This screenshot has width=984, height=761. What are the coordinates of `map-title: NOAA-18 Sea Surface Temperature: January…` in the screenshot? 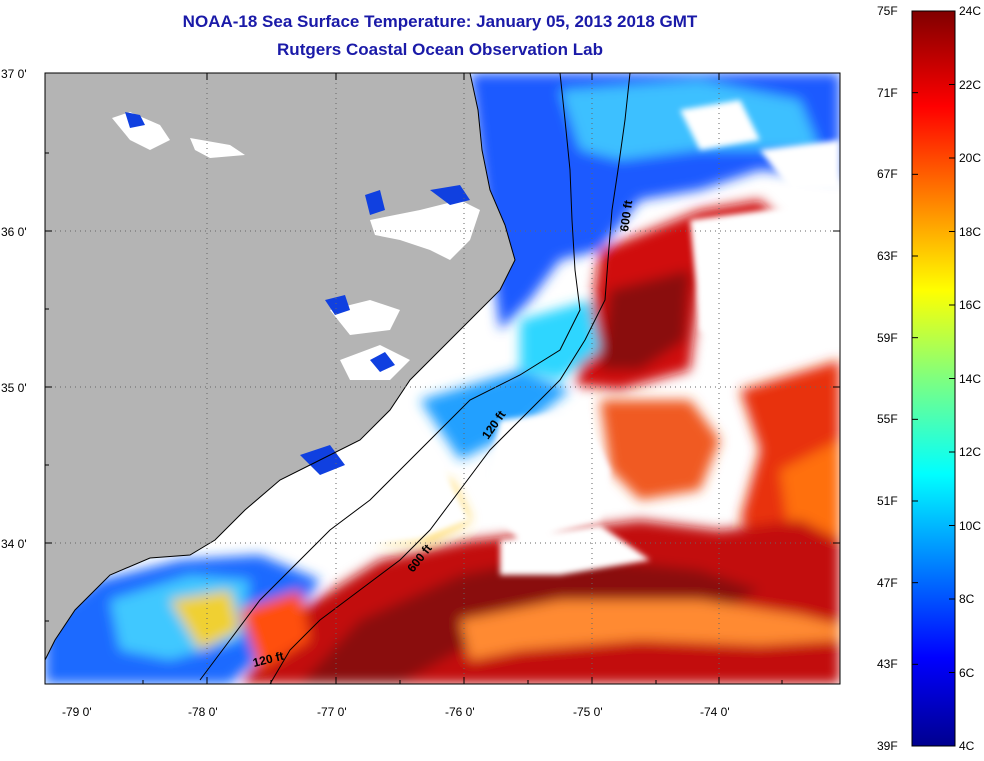 It's located at (440, 21).